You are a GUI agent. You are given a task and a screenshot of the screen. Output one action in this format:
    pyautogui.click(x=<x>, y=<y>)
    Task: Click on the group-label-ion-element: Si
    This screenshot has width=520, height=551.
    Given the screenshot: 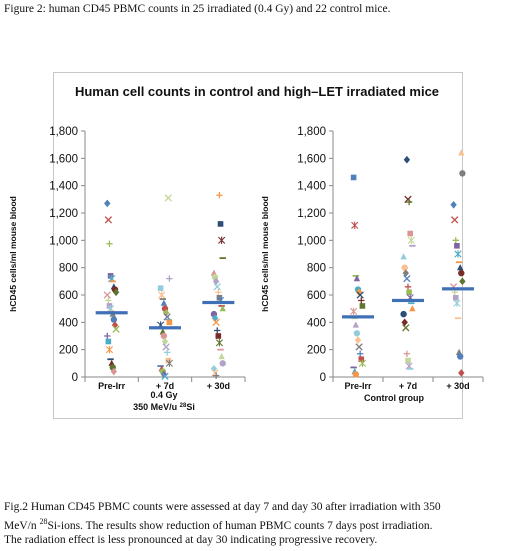 What is the action you would take?
    pyautogui.click(x=190, y=407)
    